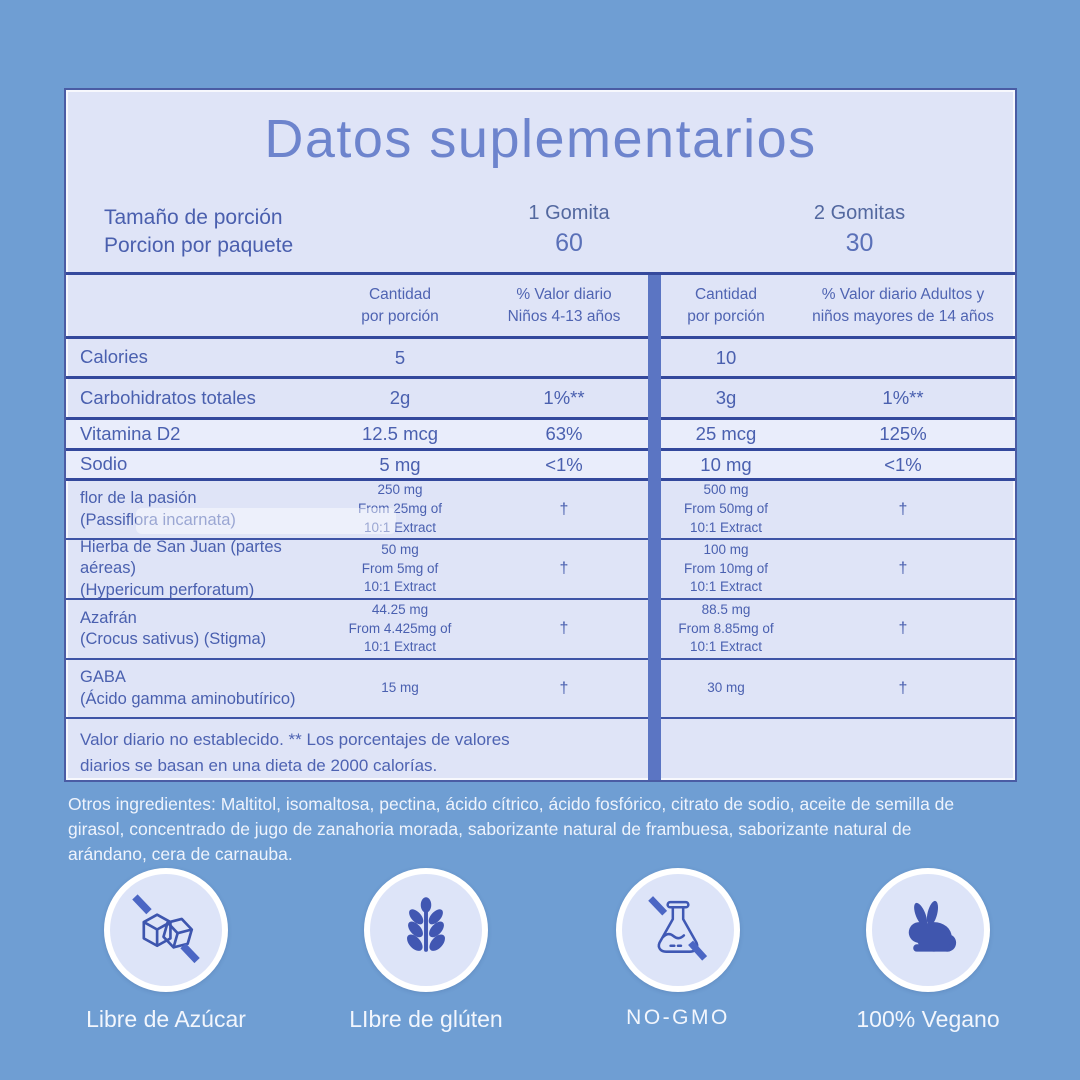 The image size is (1080, 1080). Describe the element at coordinates (564, 305) in the screenshot. I see `left-dv-header: % Valor diario Niños 4-13 años` at that location.